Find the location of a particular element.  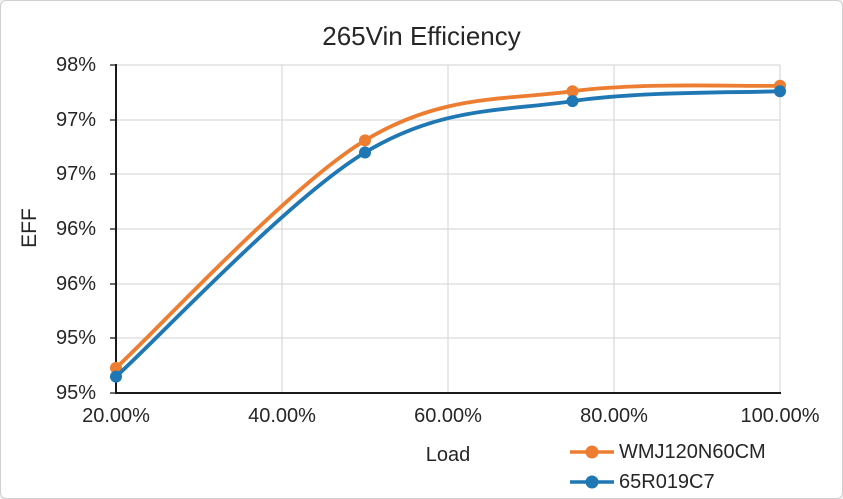

legend-item-65r019c7: 65R019C7 is located at coordinates (667, 482).